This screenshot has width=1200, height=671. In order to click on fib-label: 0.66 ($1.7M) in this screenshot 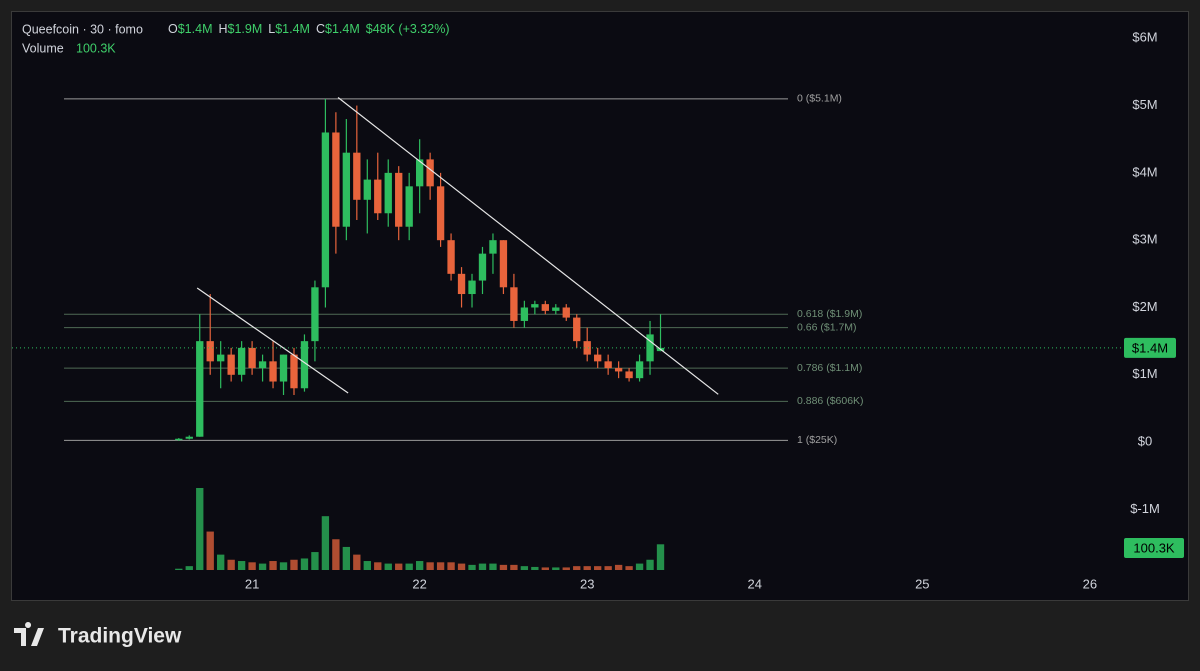, I will do `click(827, 327)`.